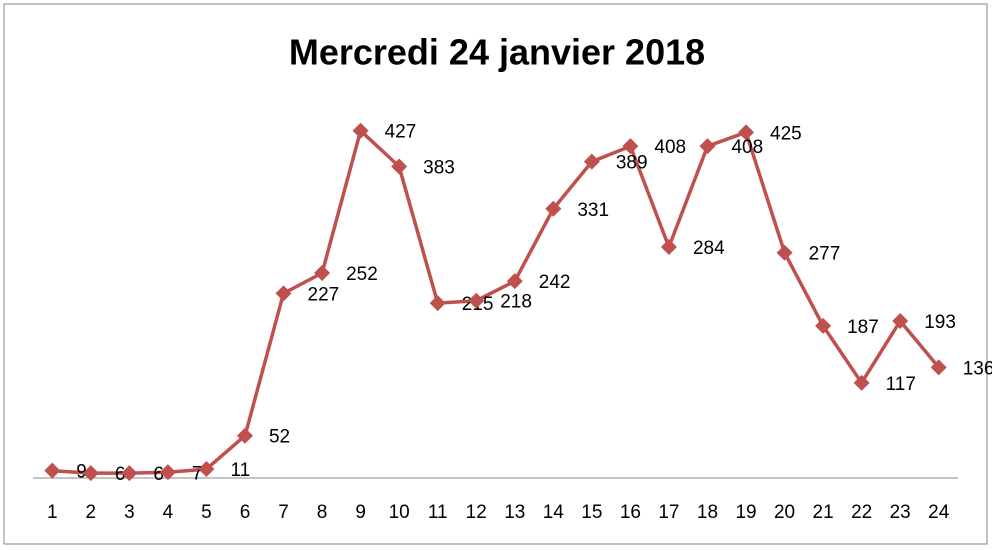  Describe the element at coordinates (707, 512) in the screenshot. I see `x-tick-label: 18` at that location.